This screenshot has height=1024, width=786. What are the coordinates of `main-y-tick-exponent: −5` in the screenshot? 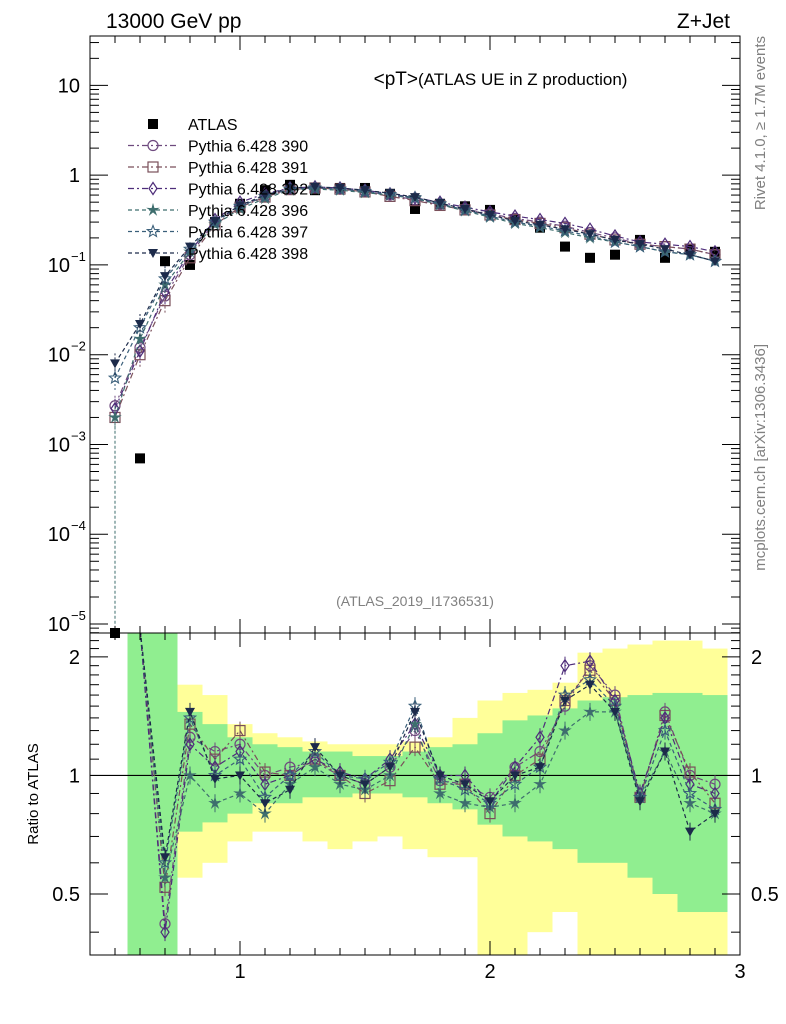 It's located at (78, 615).